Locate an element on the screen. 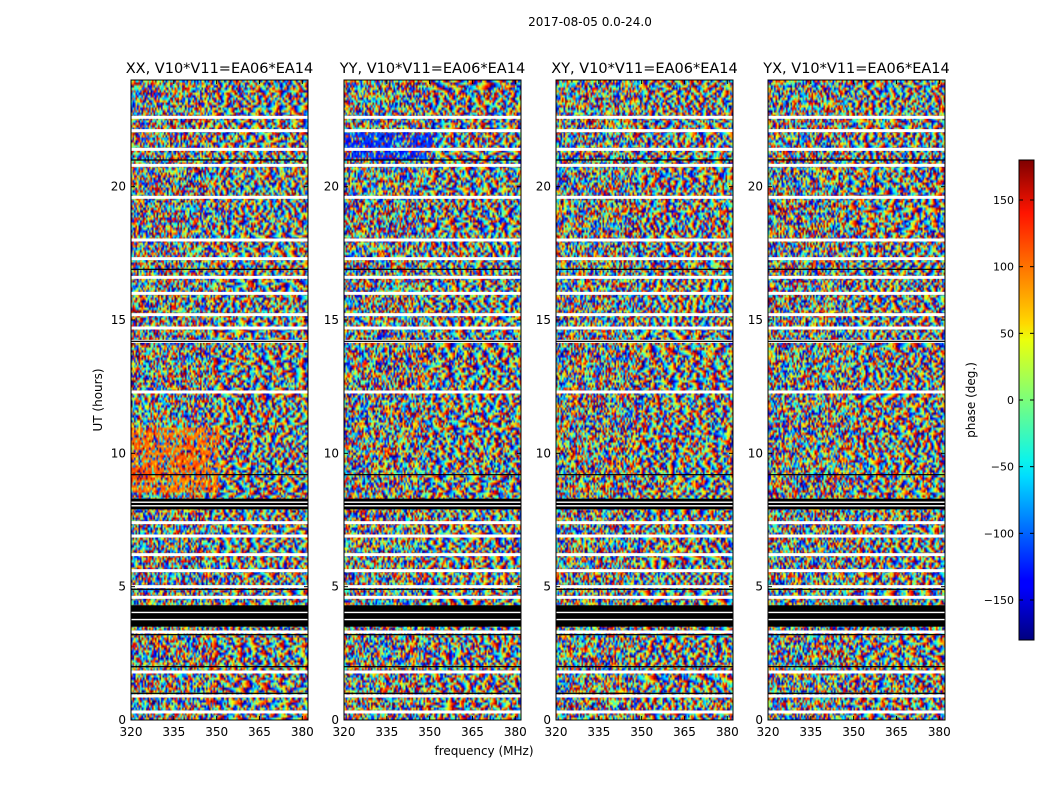 The height and width of the screenshot is (800, 1050). colorbar-label: phase (deg.) is located at coordinates (971, 400).